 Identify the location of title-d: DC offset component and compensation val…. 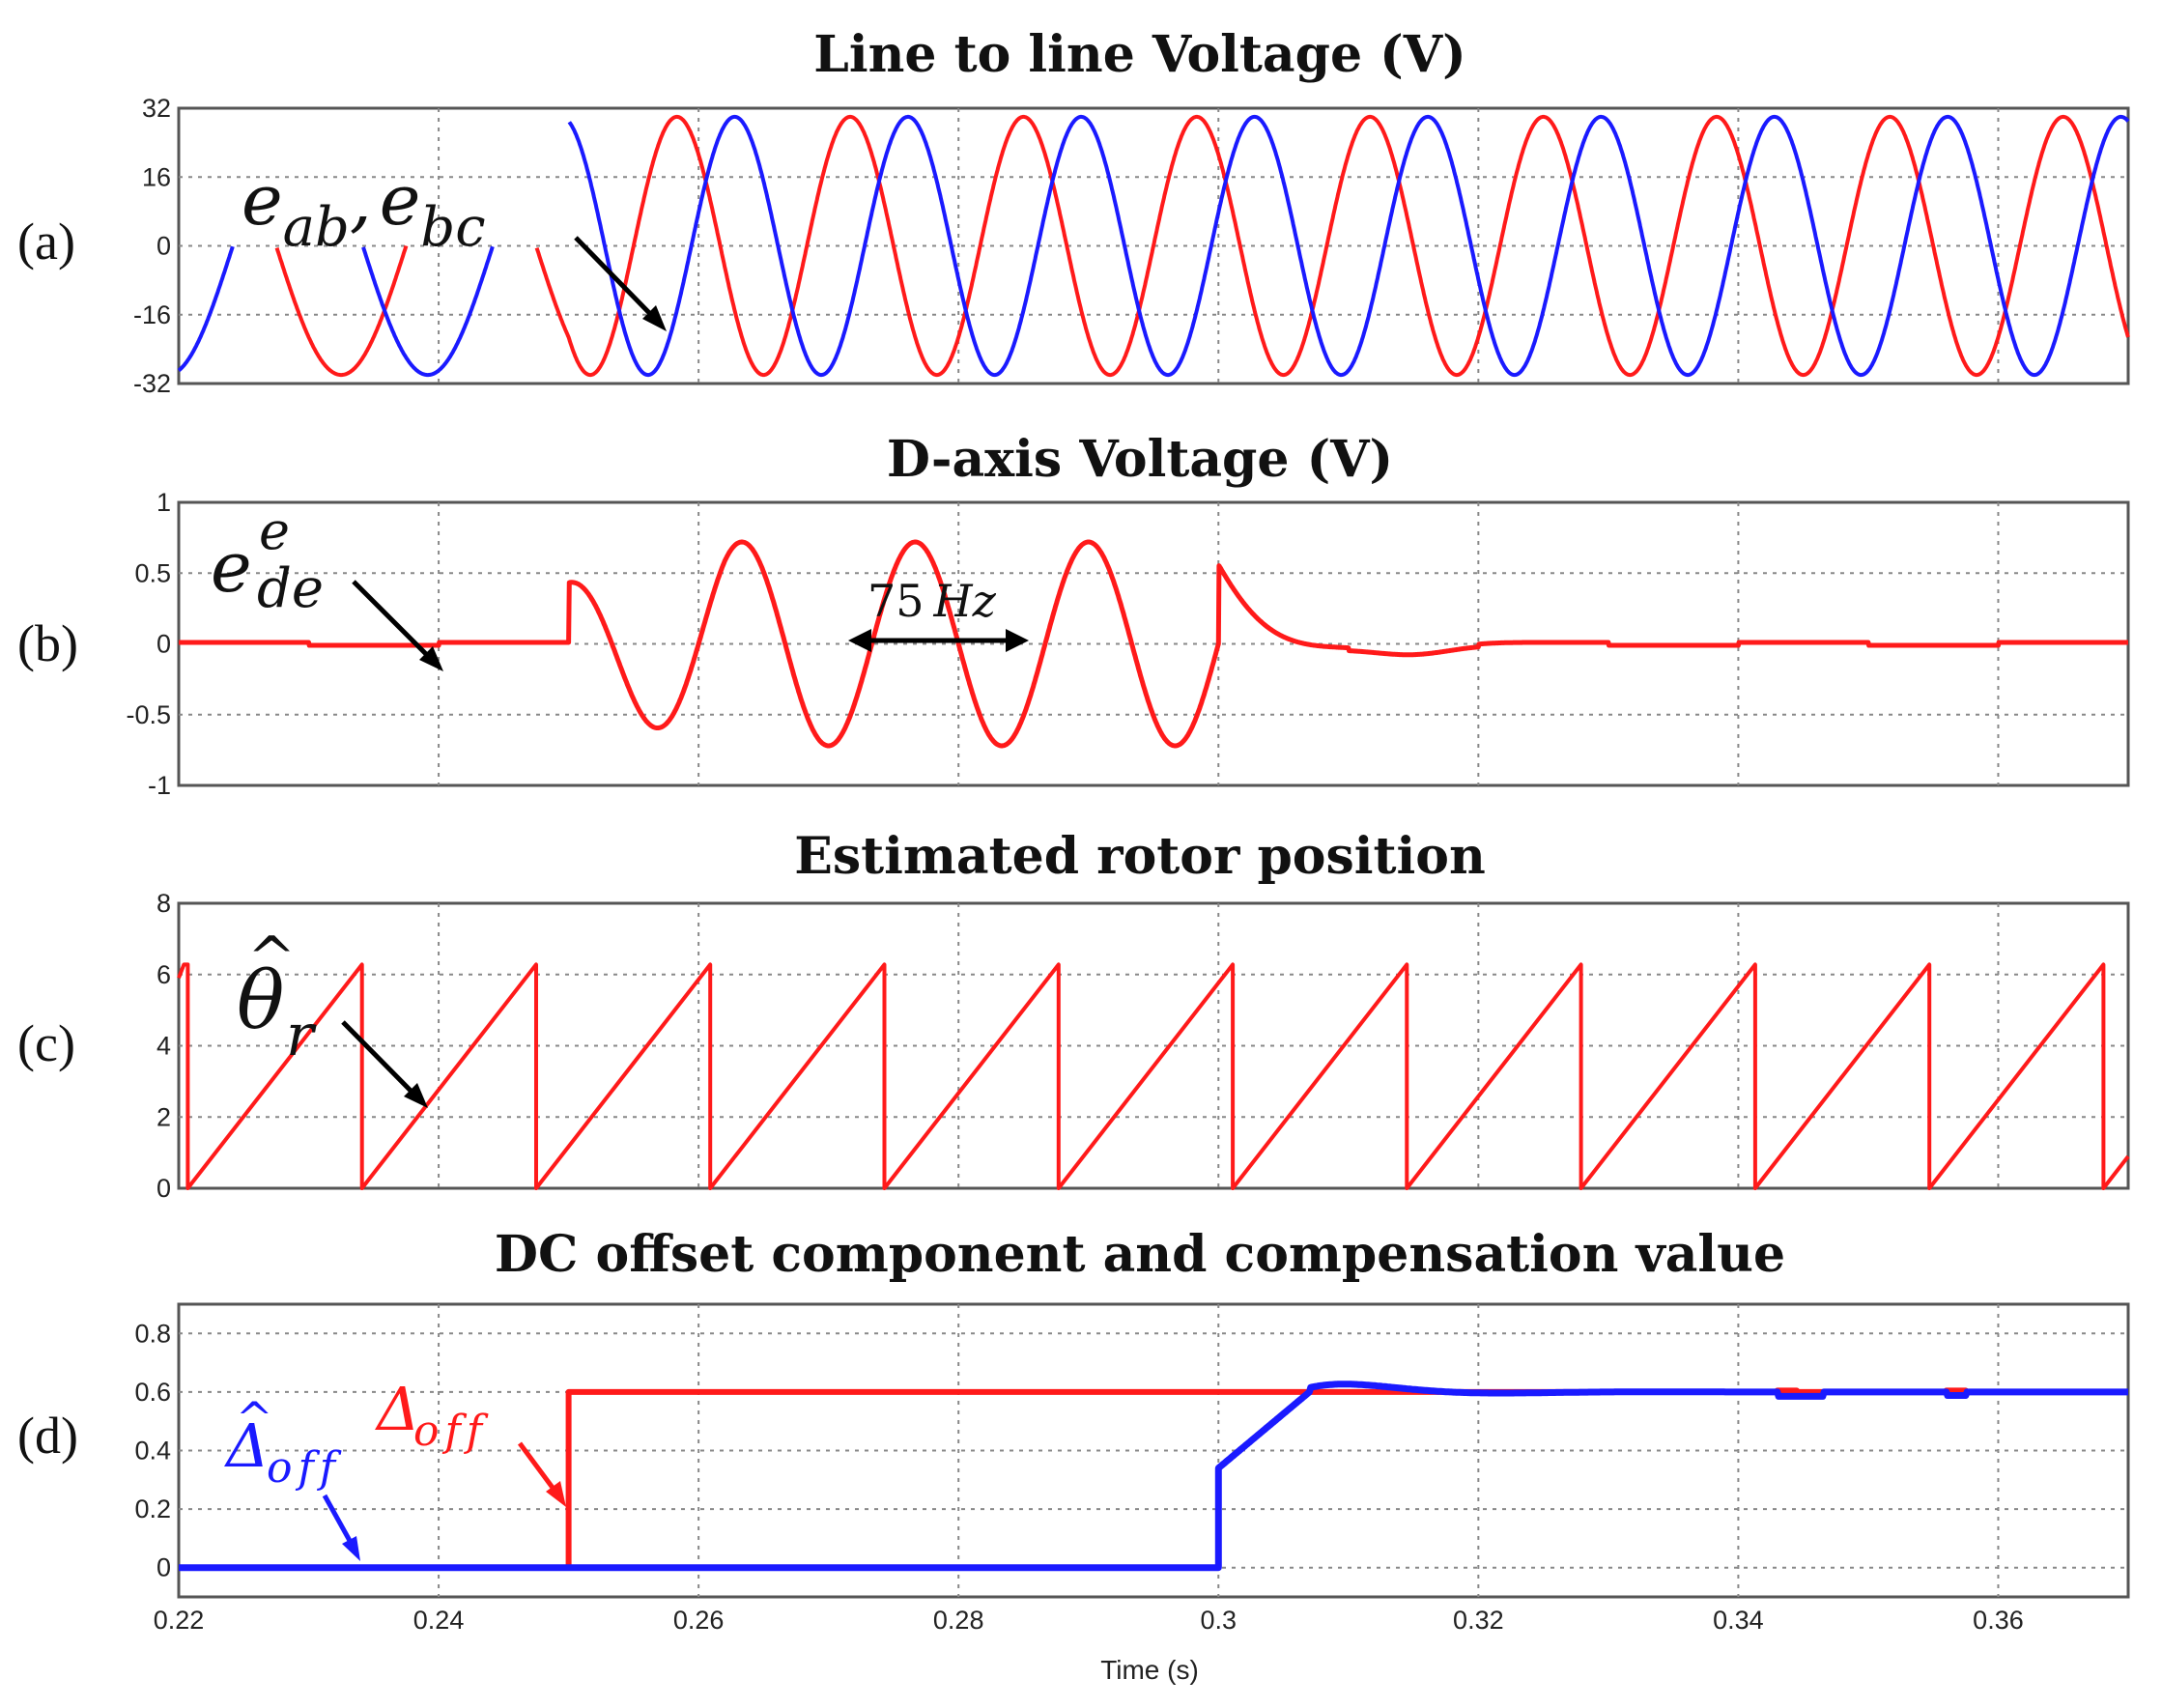
(1140, 1255).